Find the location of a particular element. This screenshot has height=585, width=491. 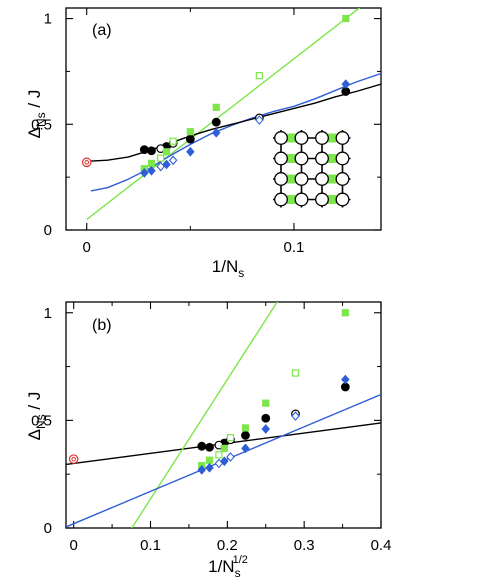

black-fit-line is located at coordinates (233, 122).